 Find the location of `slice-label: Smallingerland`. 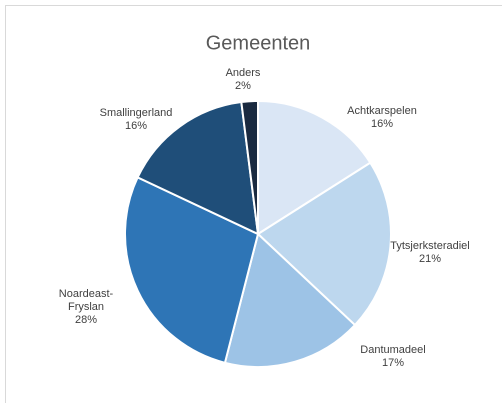

slice-label: Smallingerland is located at coordinates (136, 113).